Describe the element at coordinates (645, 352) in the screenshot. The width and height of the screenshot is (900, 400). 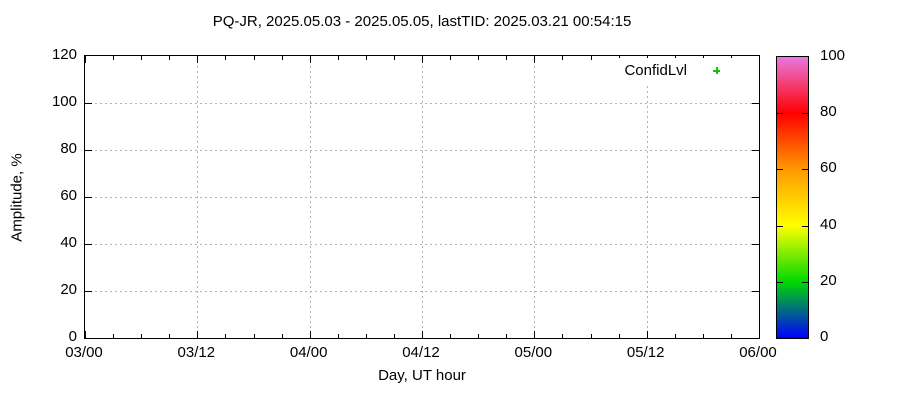
I see `x-tick-label: 05/12` at that location.